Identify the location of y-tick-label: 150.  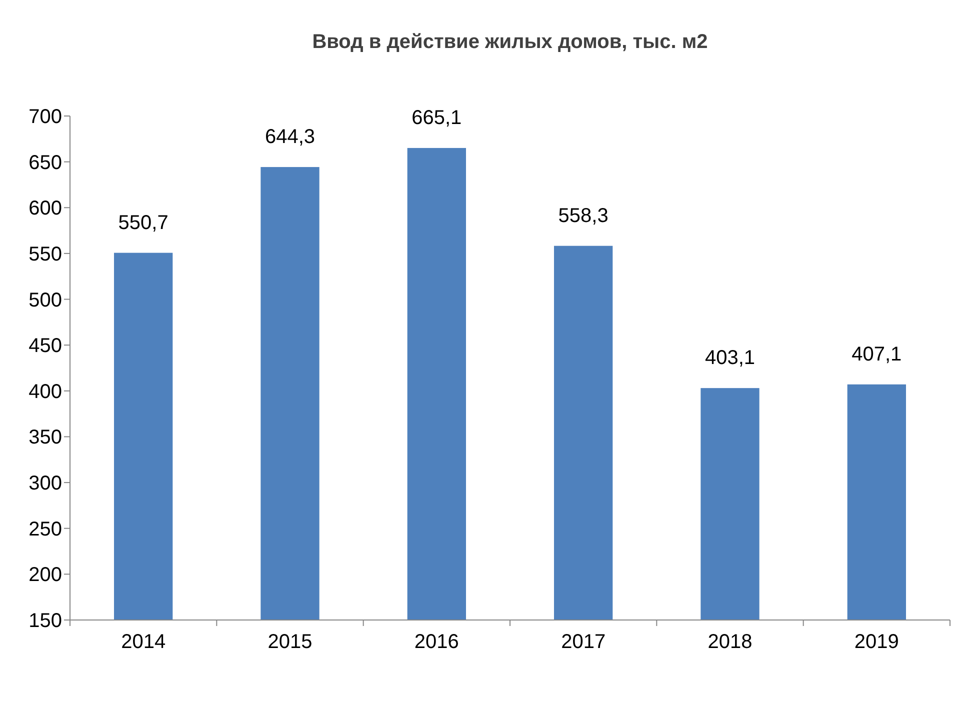
(45, 621).